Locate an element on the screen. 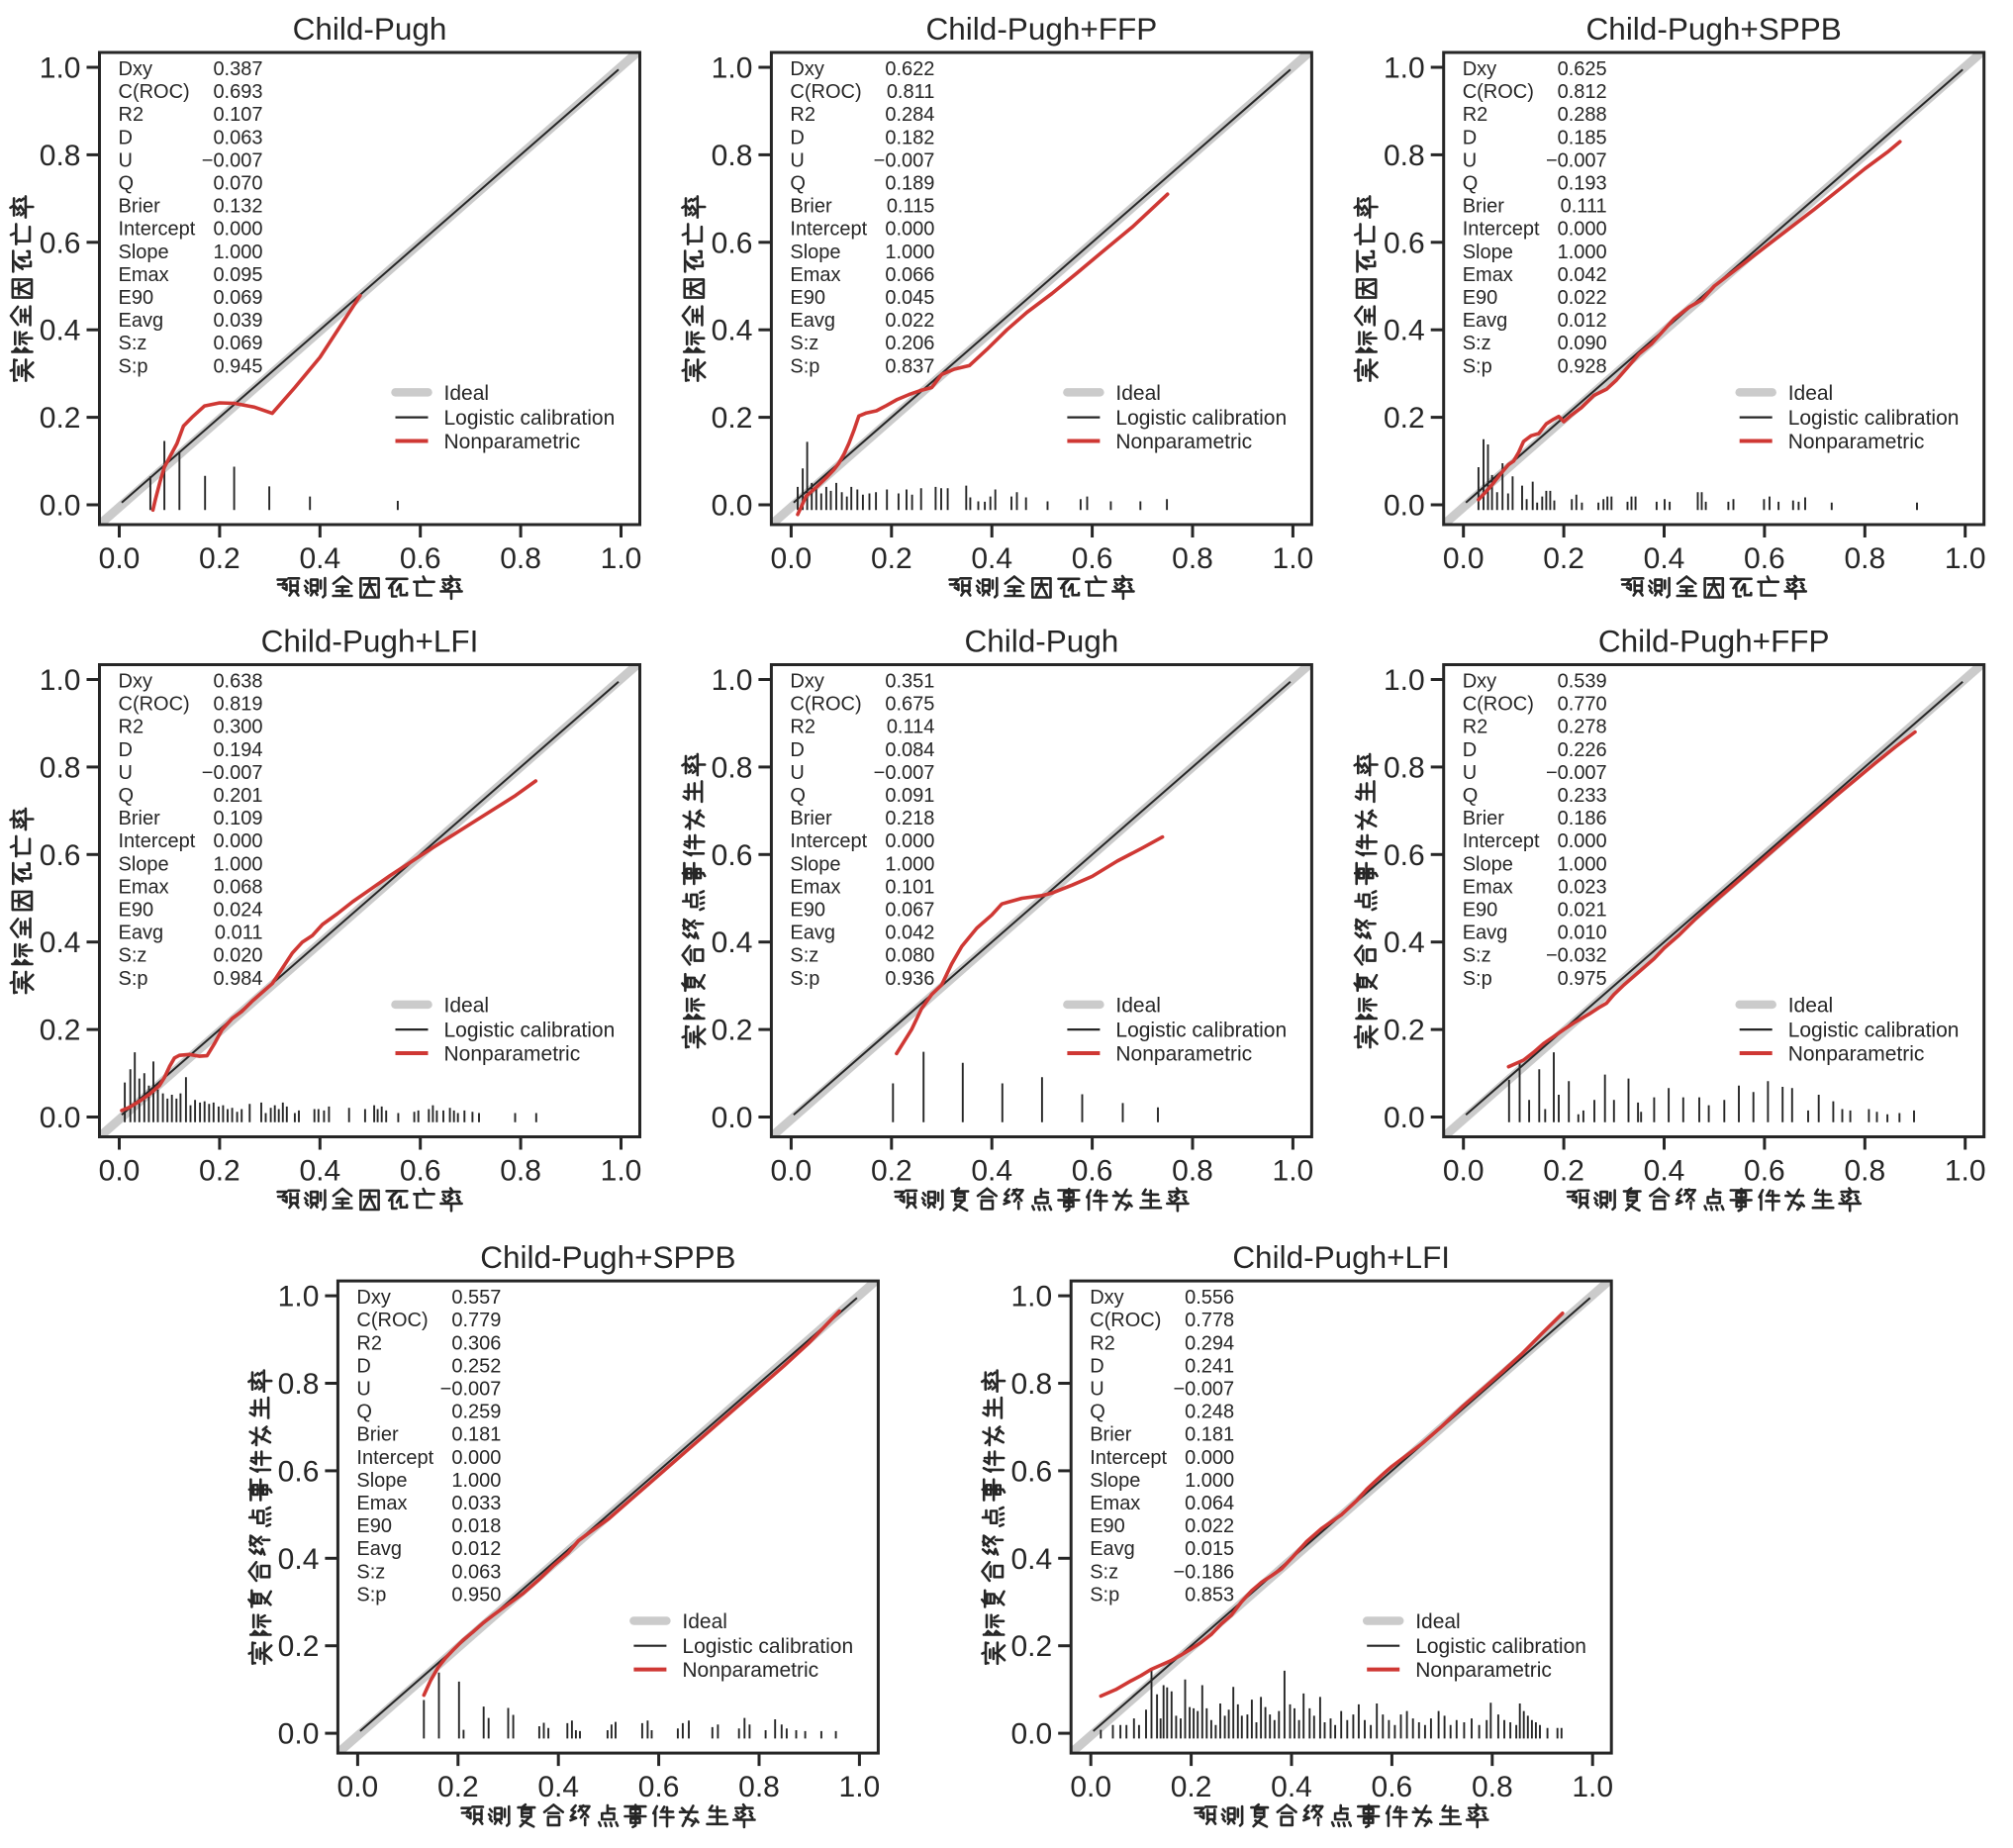 This screenshot has width=2013, height=1848. svg-text: 0.259 is located at coordinates (476, 1412).